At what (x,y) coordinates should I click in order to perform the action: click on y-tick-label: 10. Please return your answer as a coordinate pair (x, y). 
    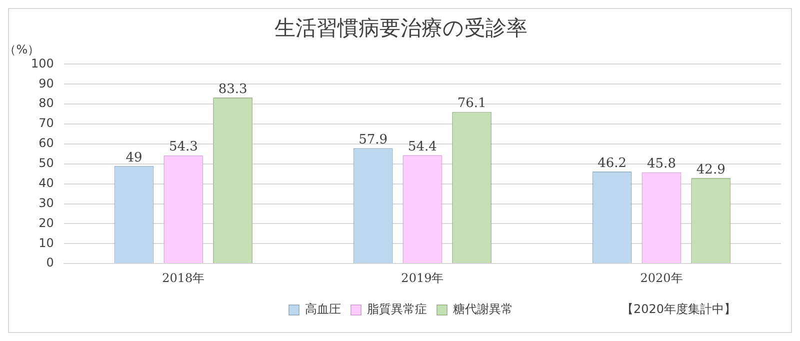
    Looking at the image, I should click on (46, 243).